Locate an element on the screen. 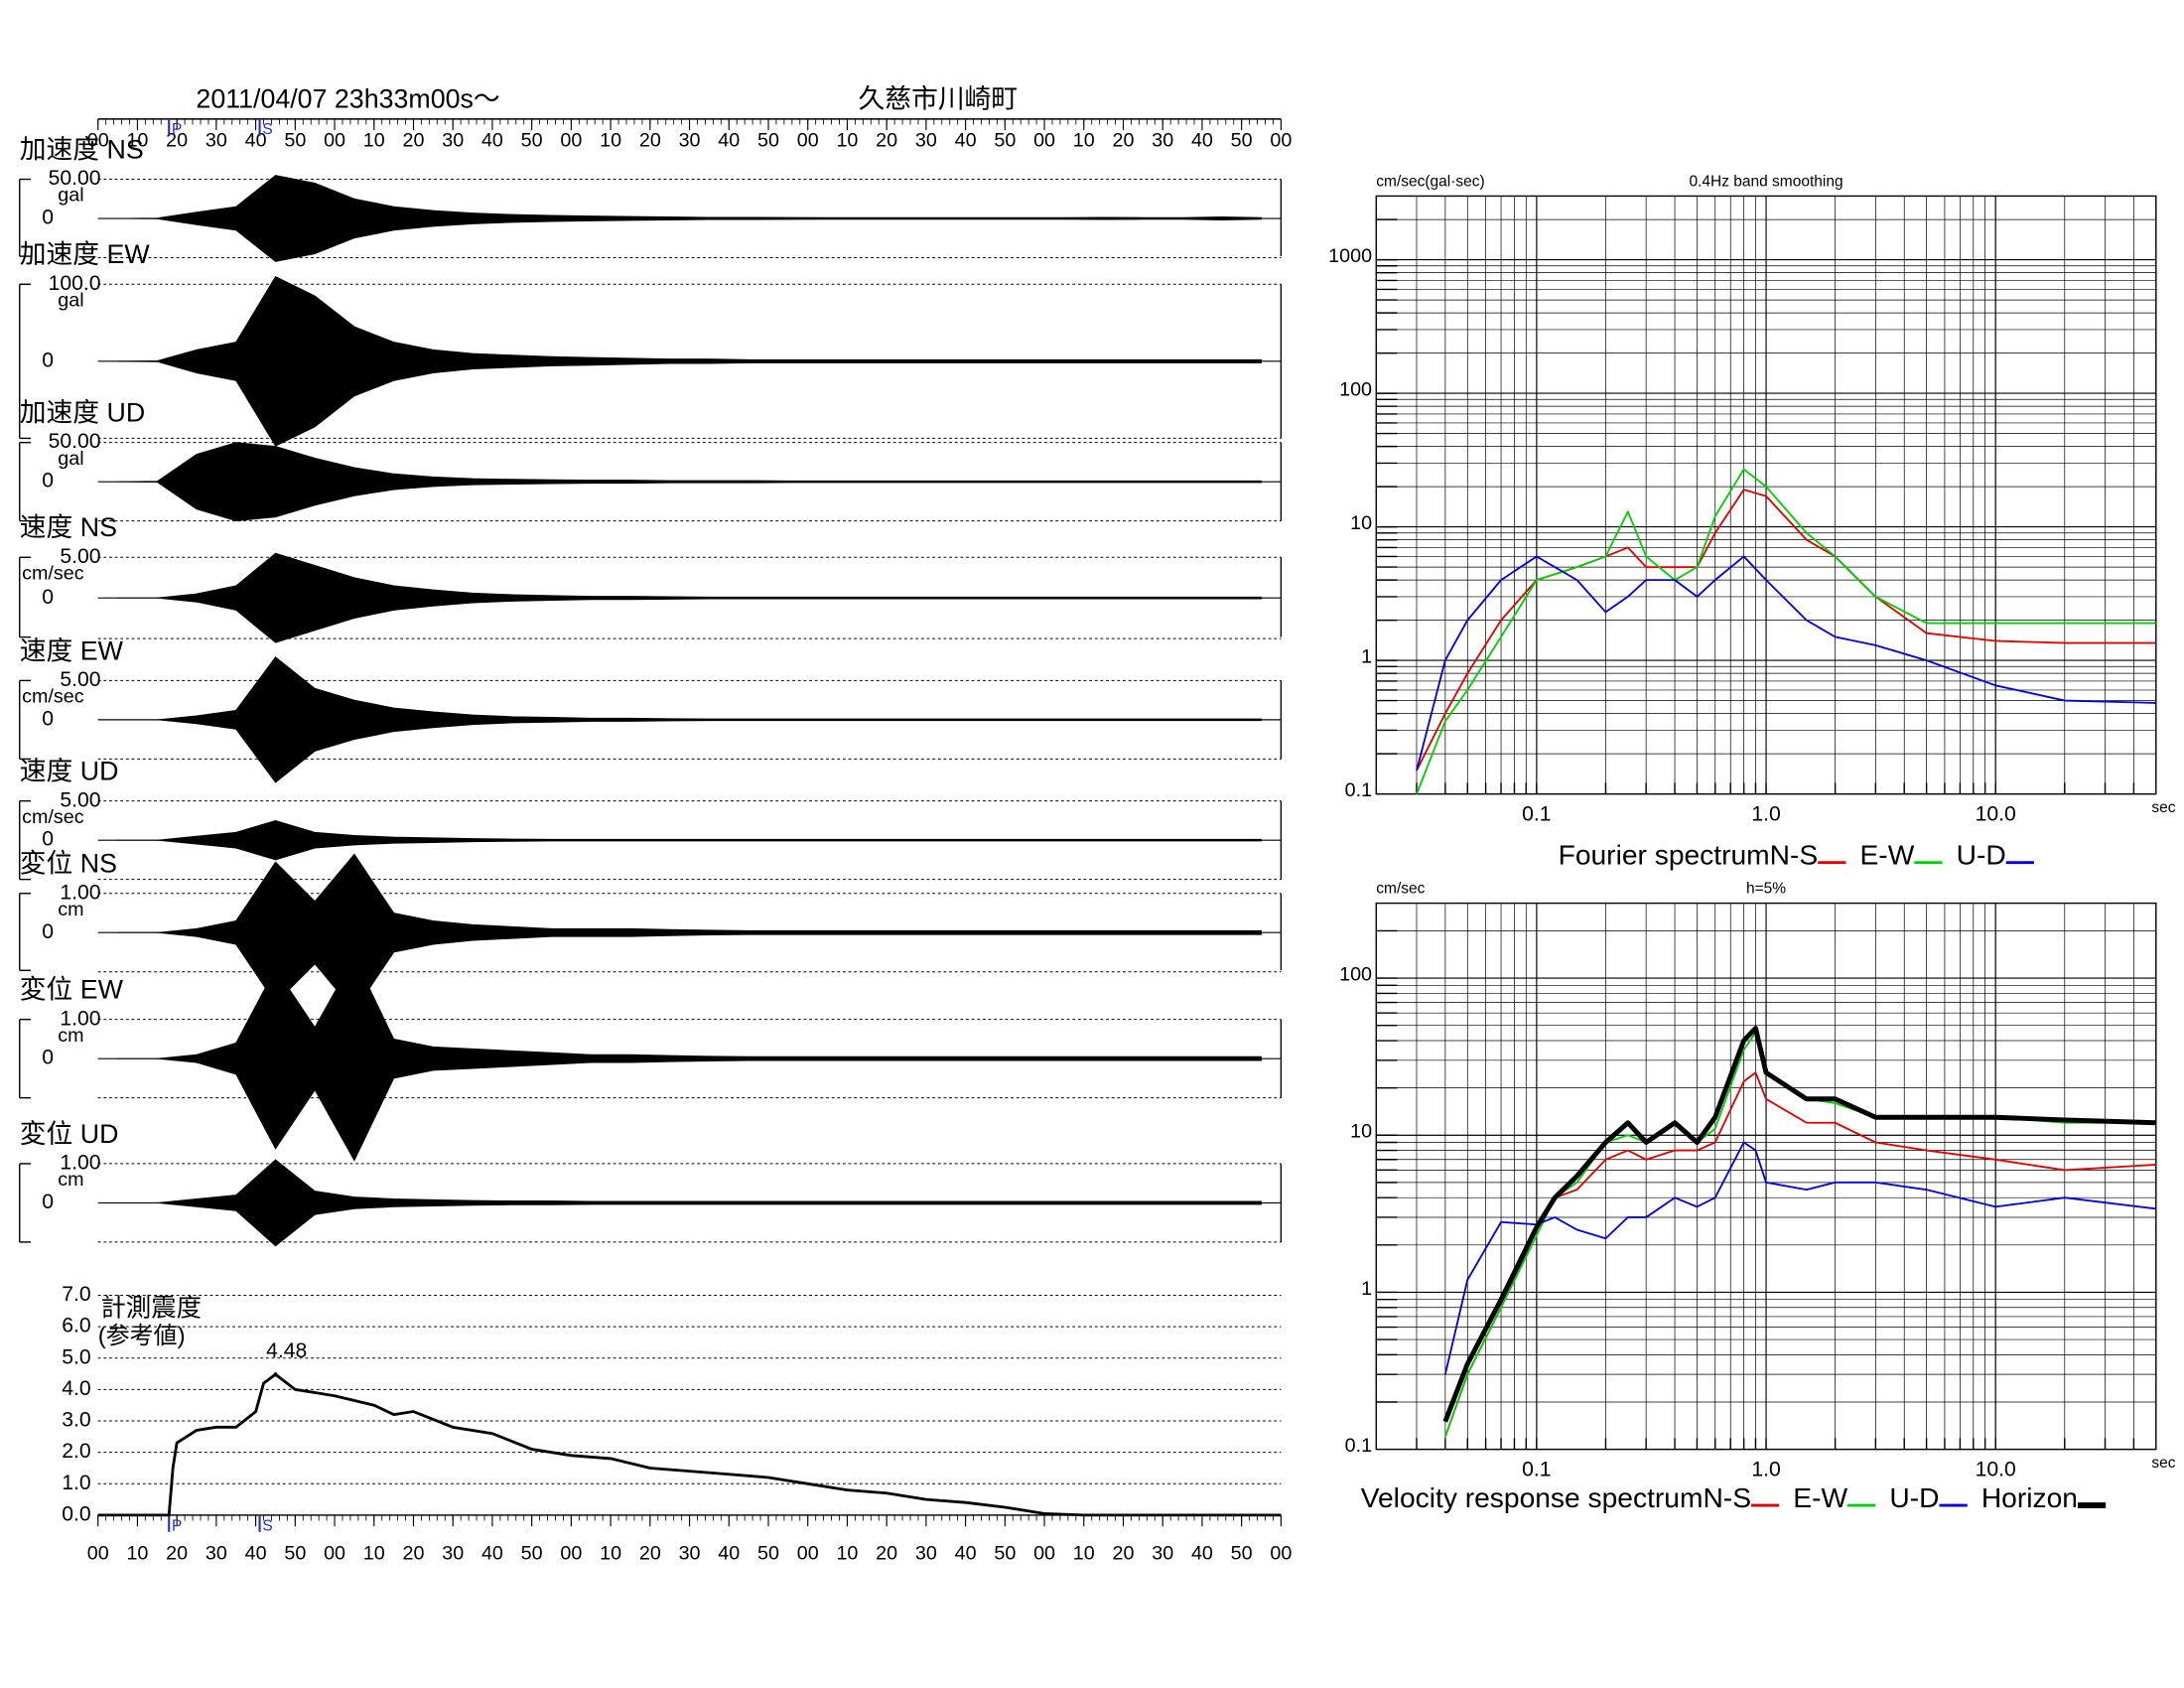 The image size is (2184, 1688). intensity-line is located at coordinates (689, 1444).